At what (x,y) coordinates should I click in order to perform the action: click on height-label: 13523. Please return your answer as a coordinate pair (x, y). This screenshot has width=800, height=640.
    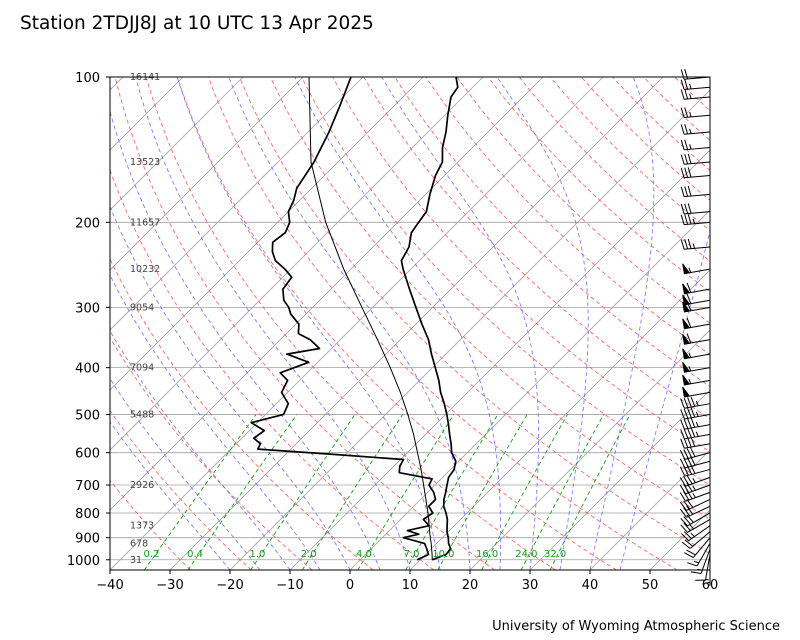
    Looking at the image, I should click on (145, 162).